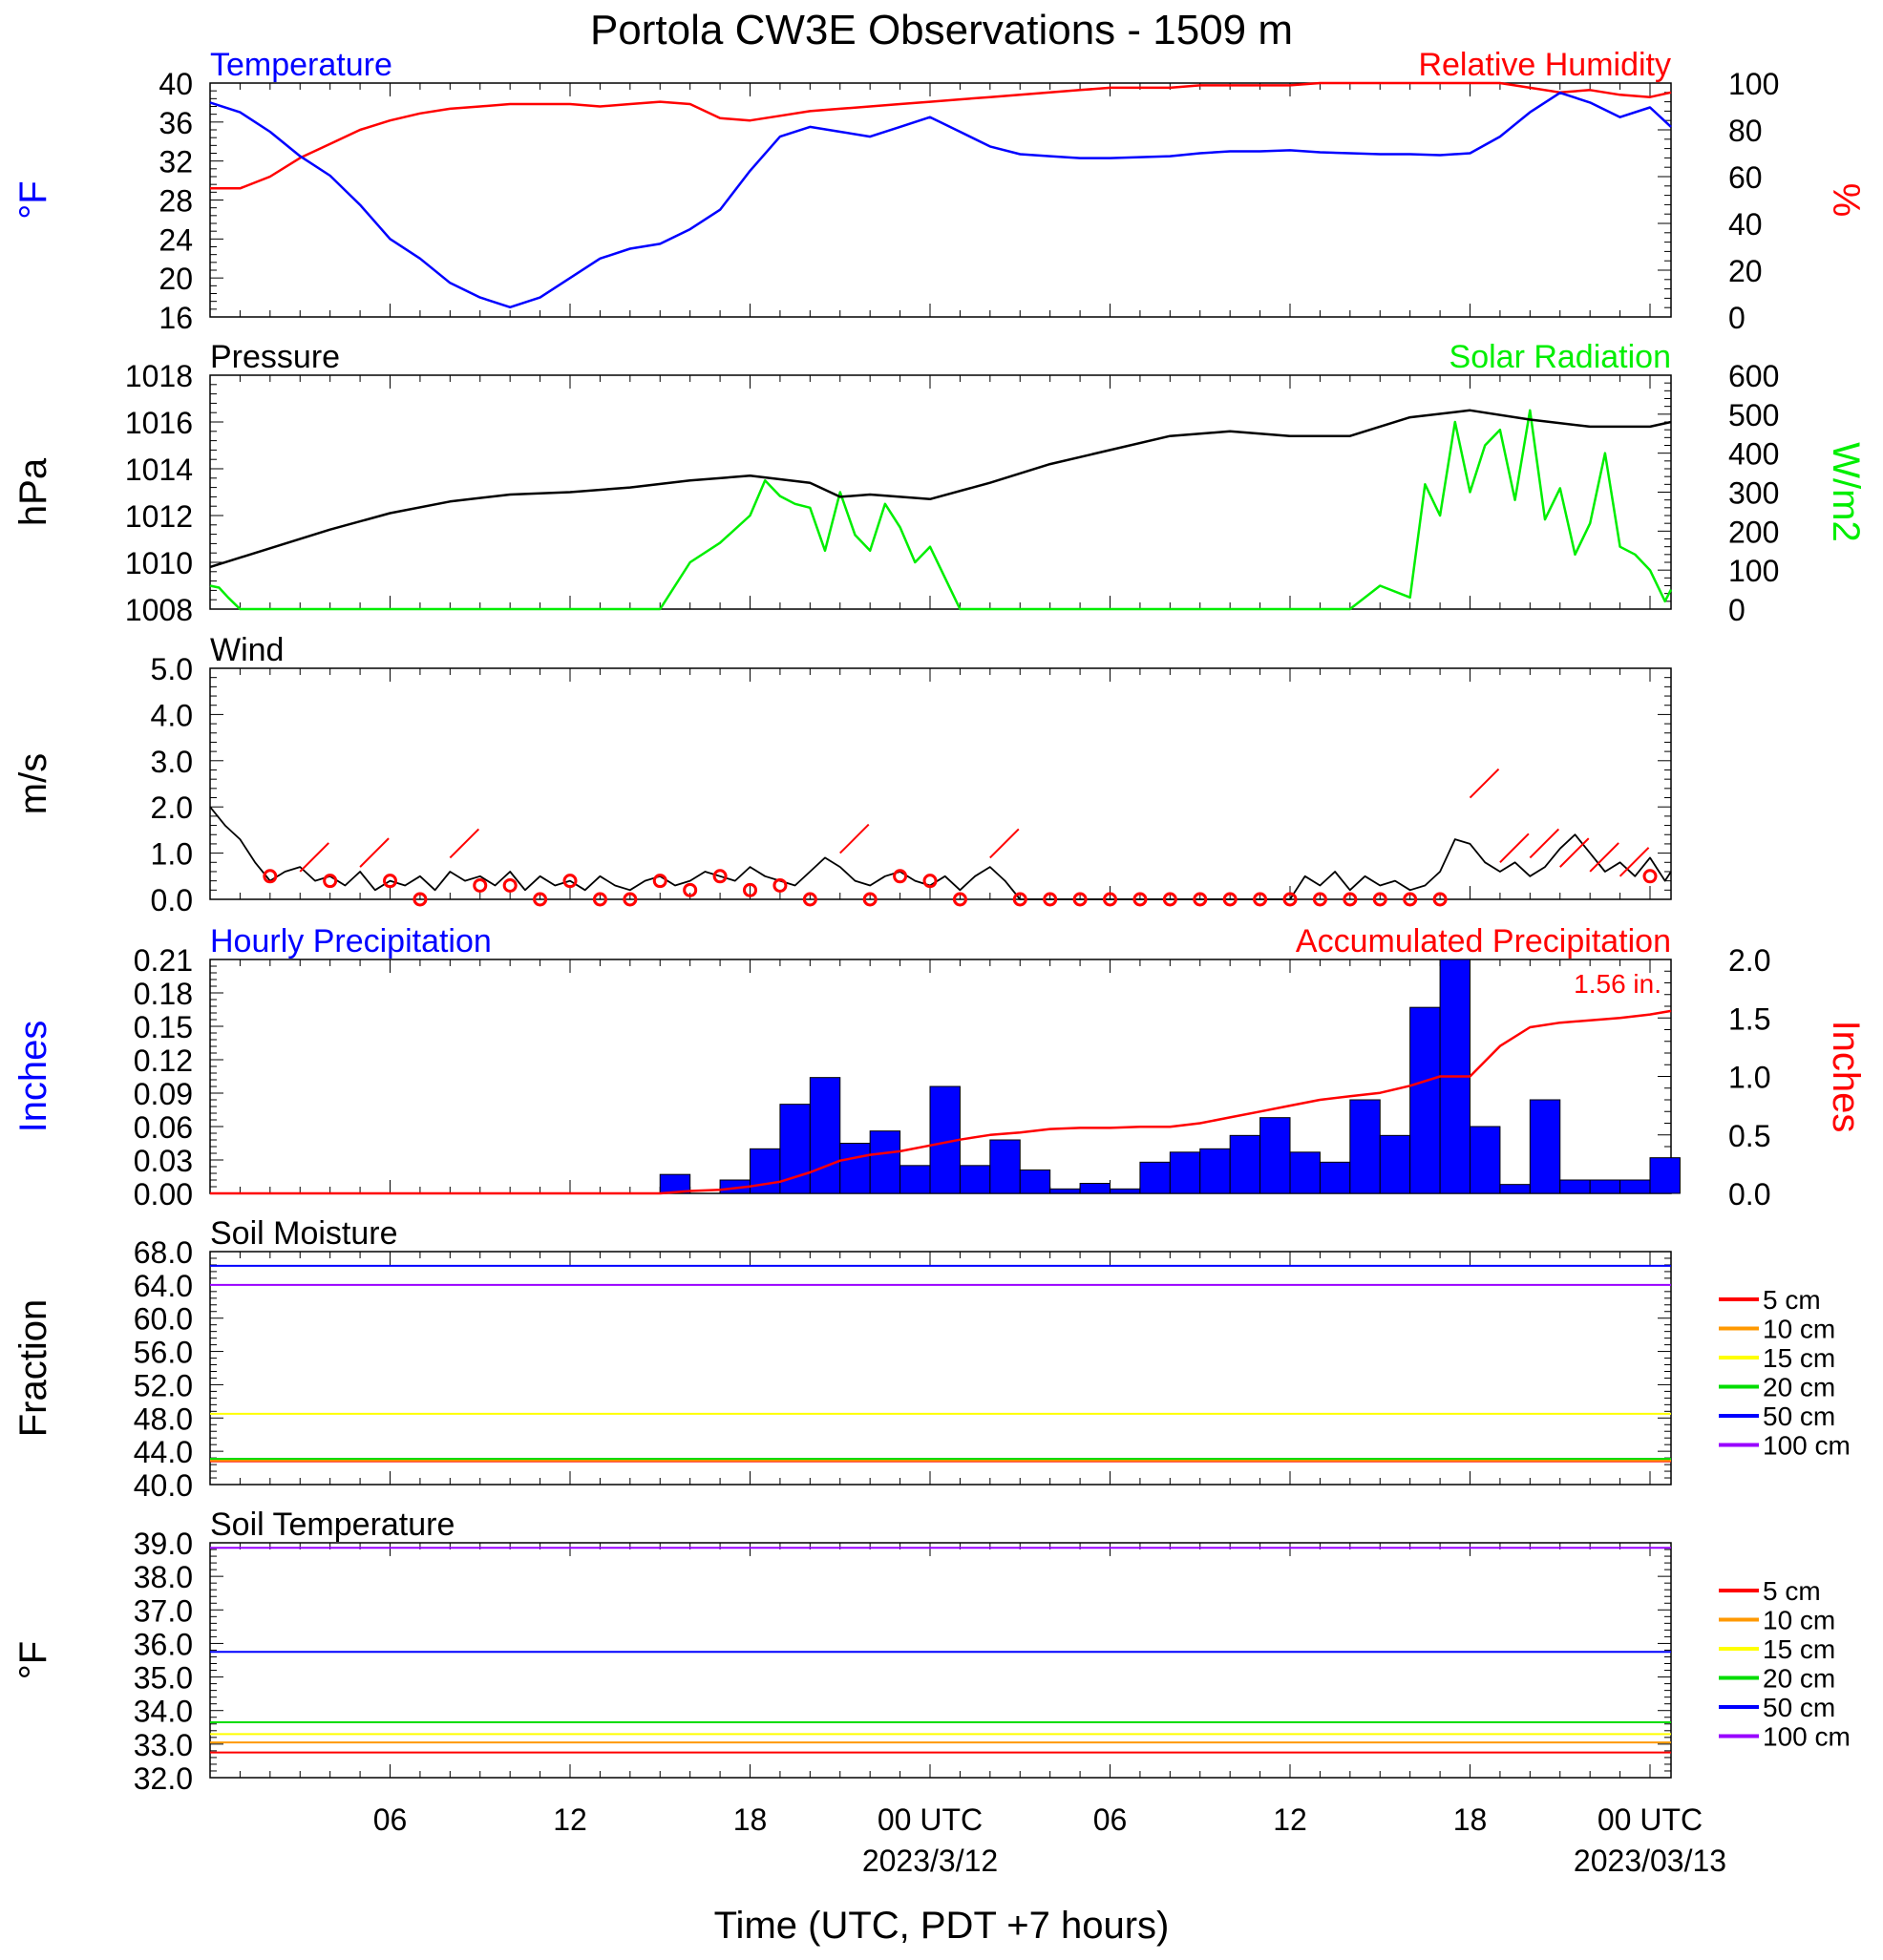  I want to click on legend-label: 10 cm, so click(1799, 1329).